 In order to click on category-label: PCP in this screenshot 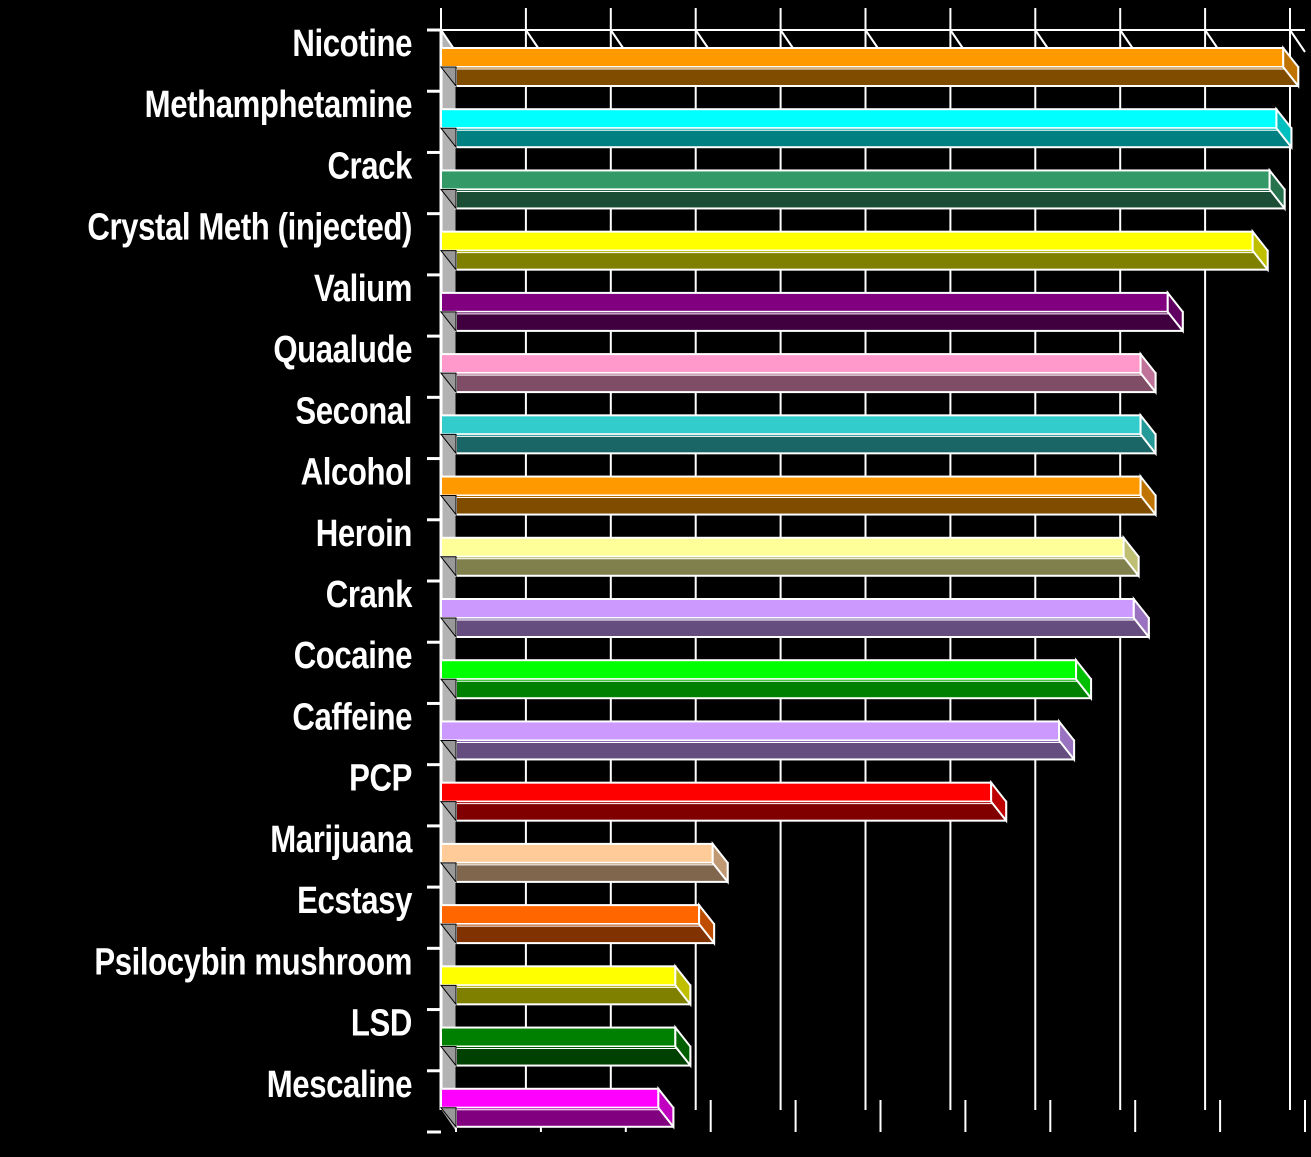, I will do `click(380, 779)`.